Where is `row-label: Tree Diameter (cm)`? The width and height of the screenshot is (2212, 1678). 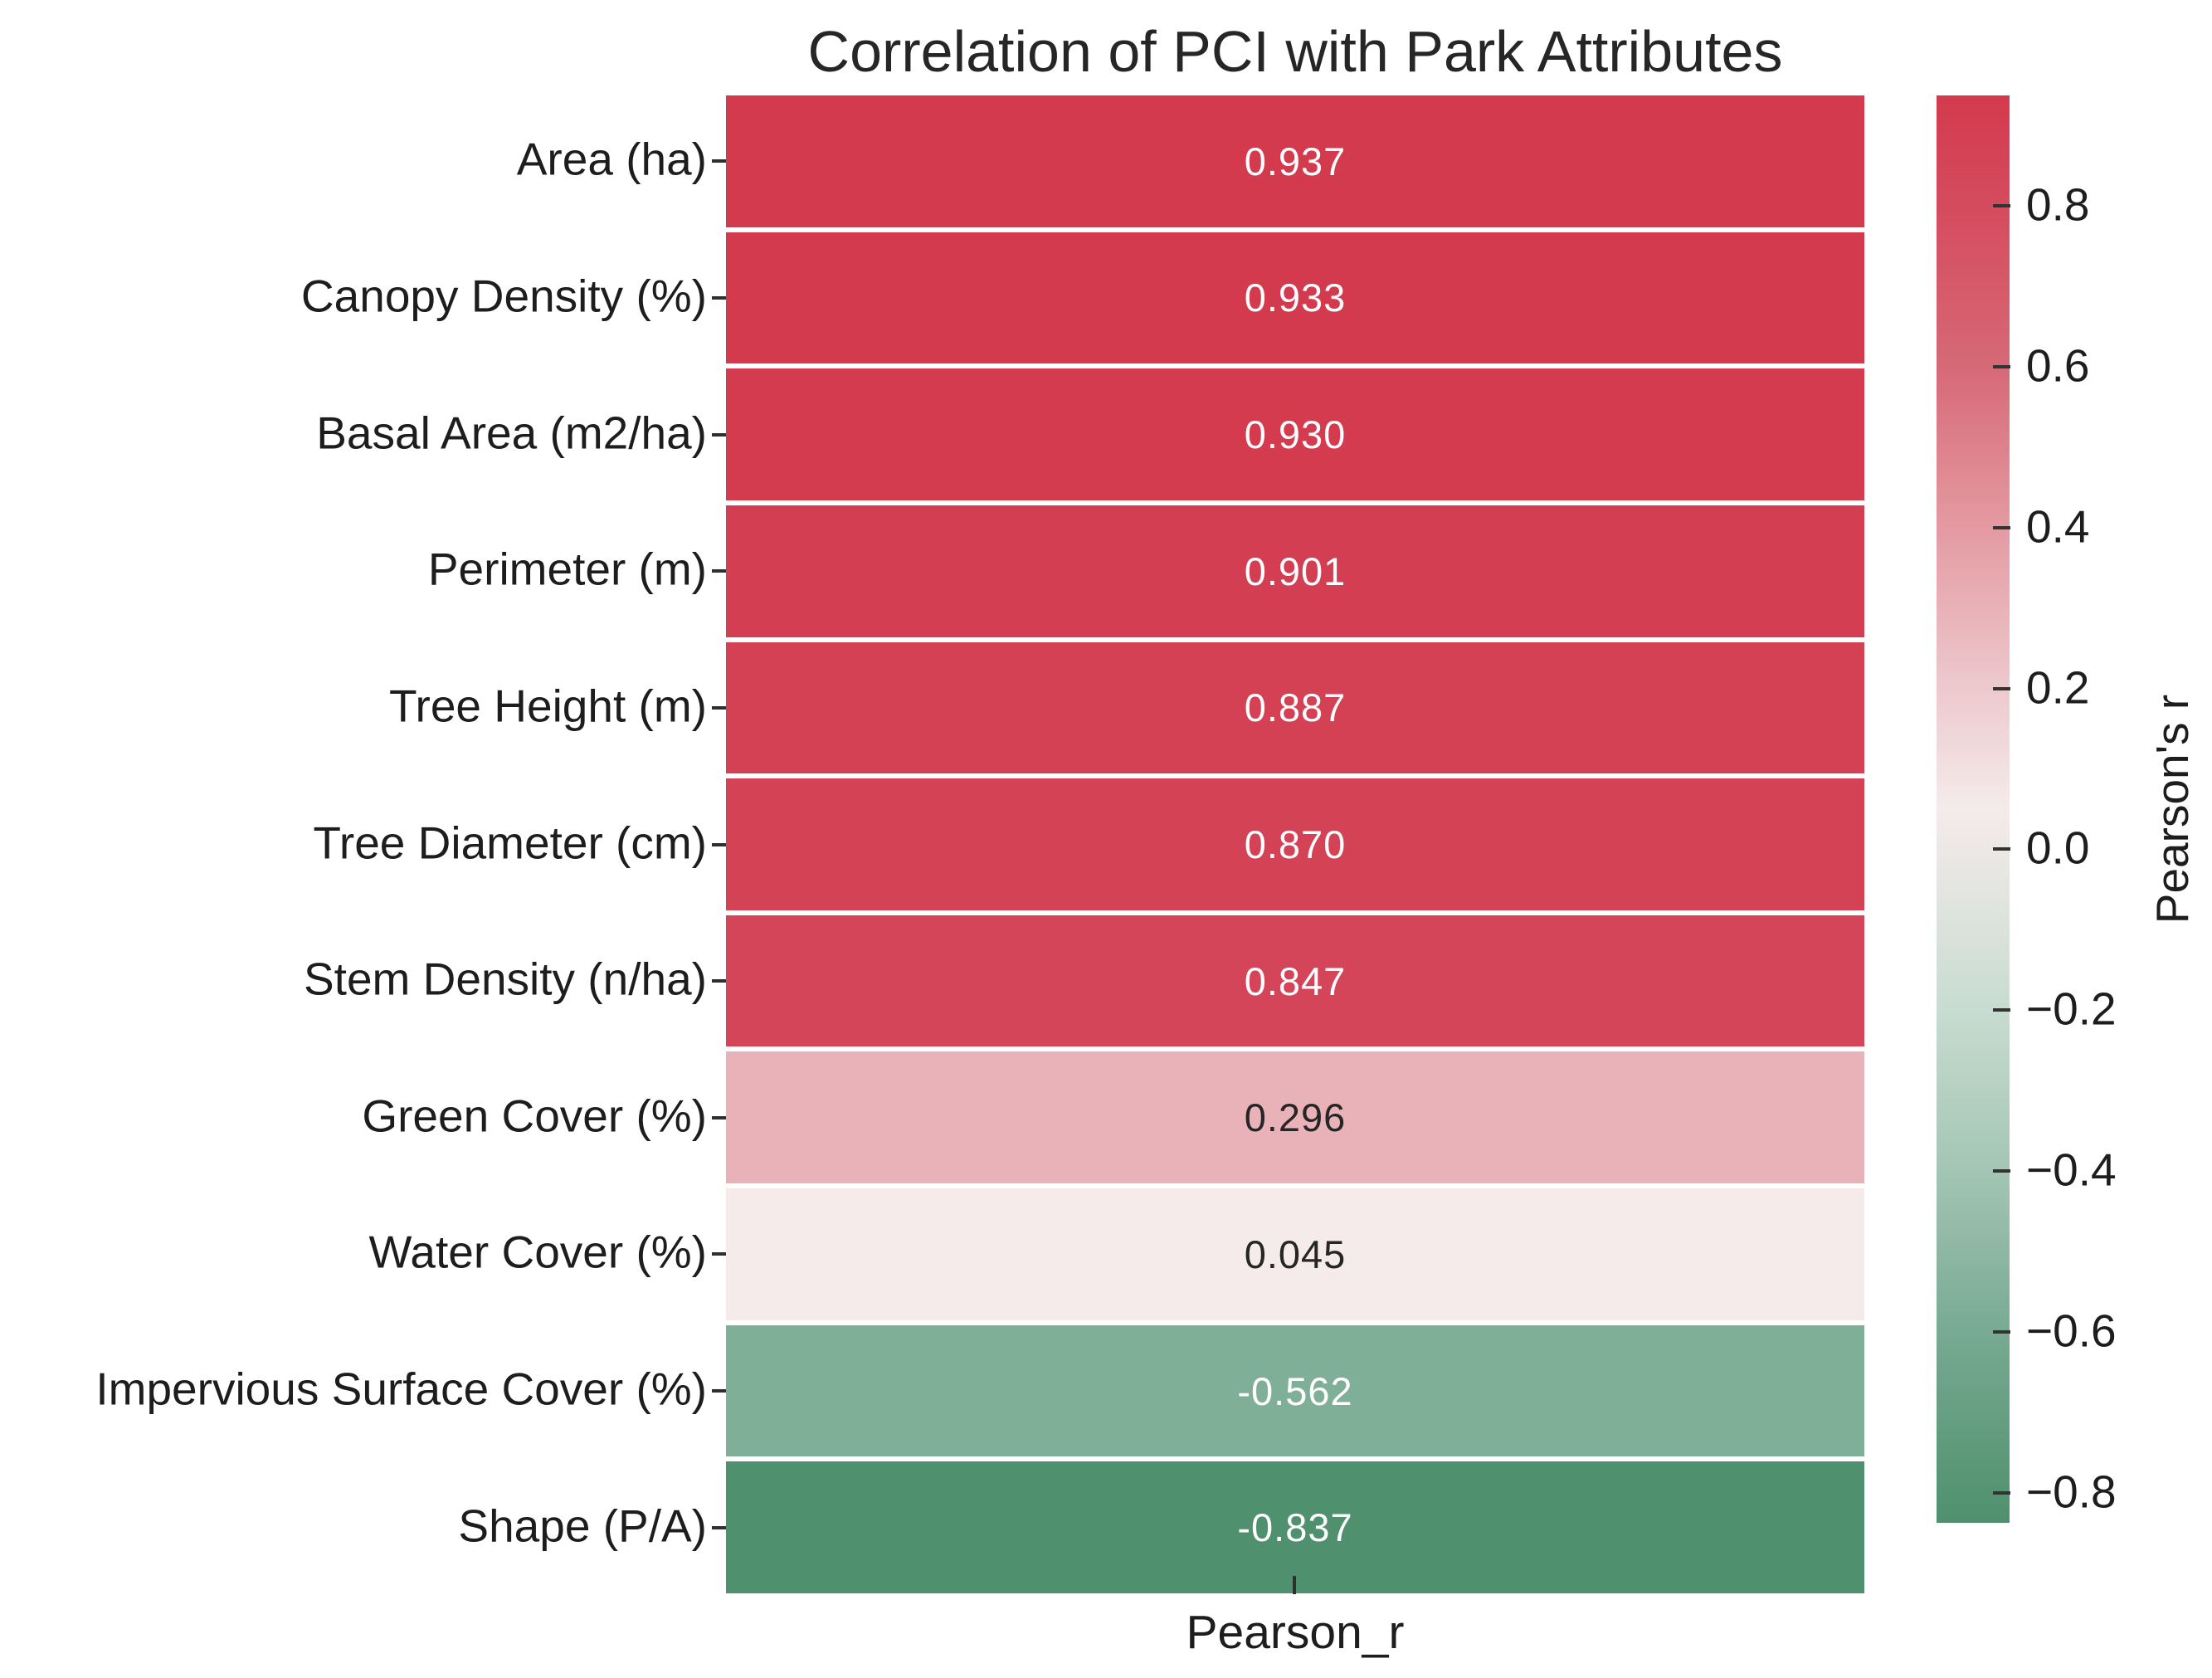
row-label: Tree Diameter (cm) is located at coordinates (510, 842).